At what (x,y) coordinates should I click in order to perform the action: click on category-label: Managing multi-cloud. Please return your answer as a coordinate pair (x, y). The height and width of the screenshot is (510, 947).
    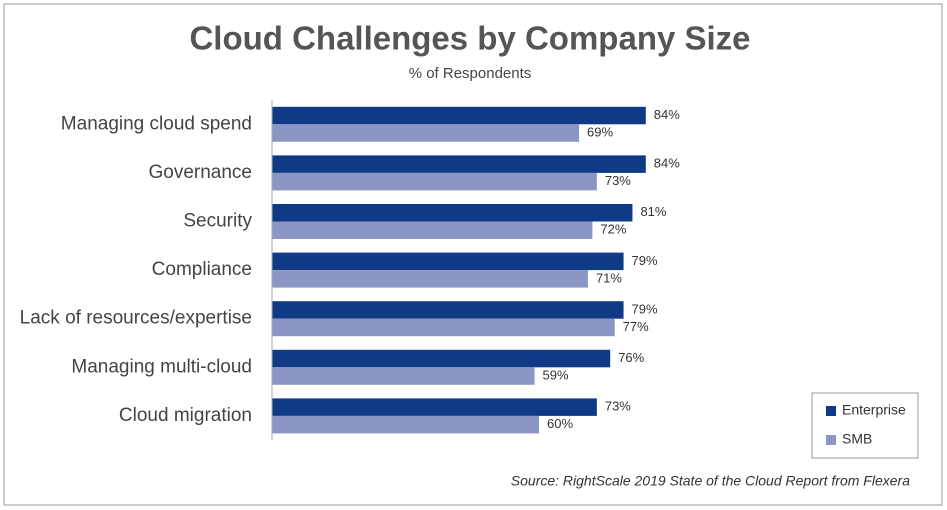
    Looking at the image, I should click on (161, 366).